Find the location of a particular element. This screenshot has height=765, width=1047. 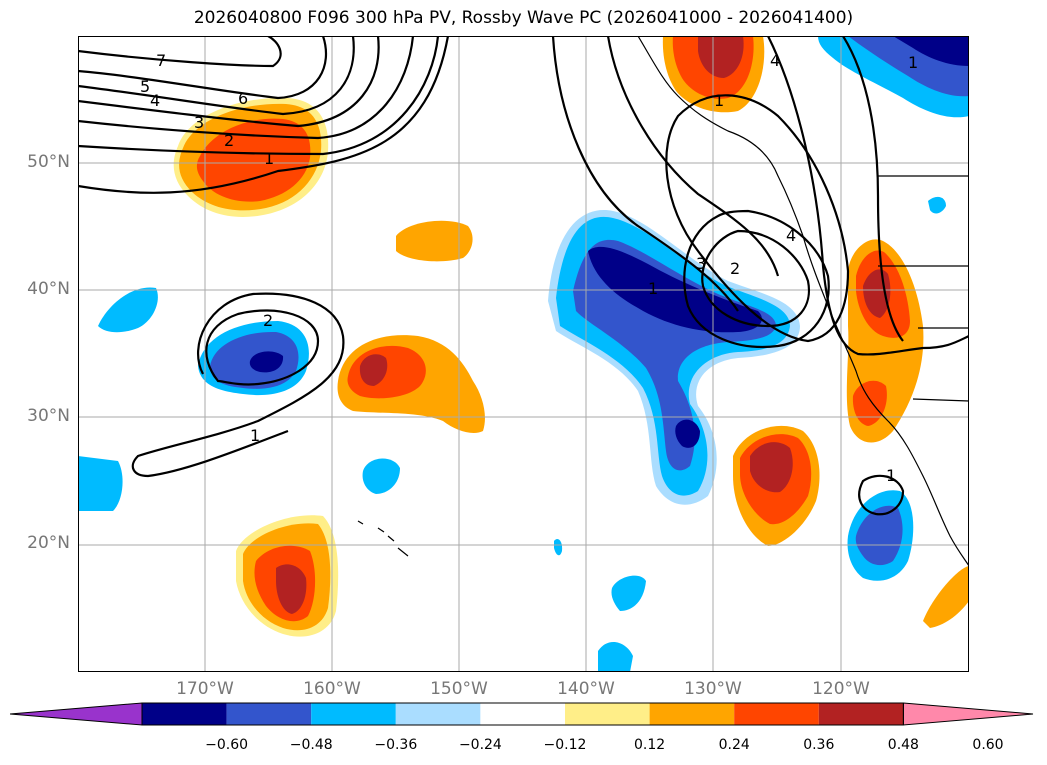

lat-label: 20°N is located at coordinates (48, 543).